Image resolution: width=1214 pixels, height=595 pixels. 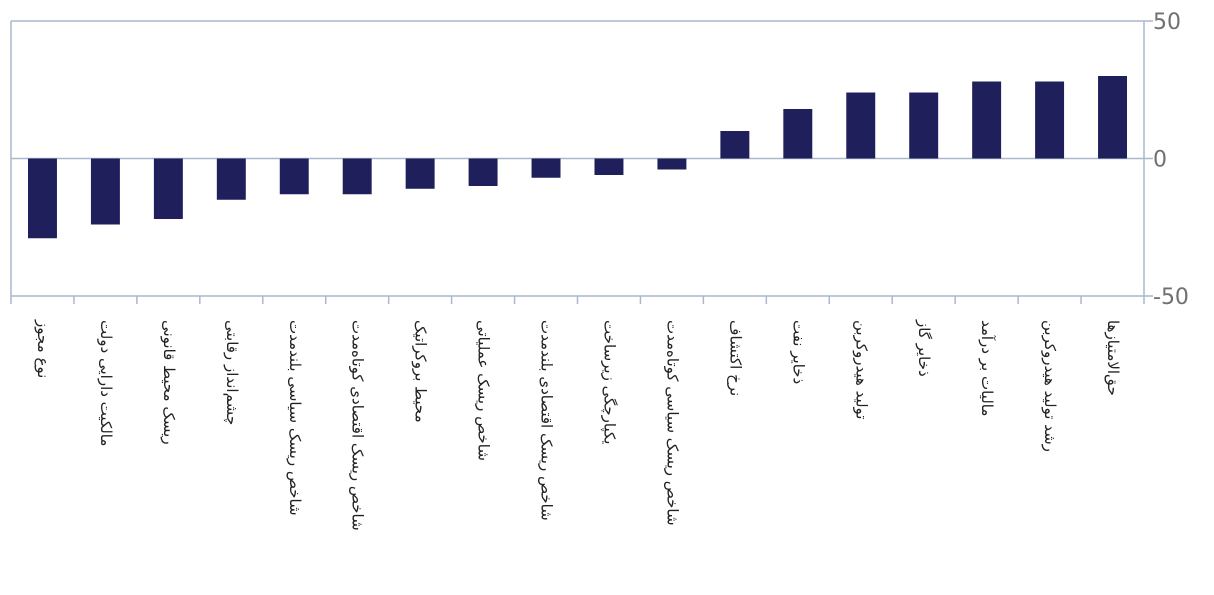 What do you see at coordinates (1160, 160) in the screenshot?
I see `y-tick-label: 0` at bounding box center [1160, 160].